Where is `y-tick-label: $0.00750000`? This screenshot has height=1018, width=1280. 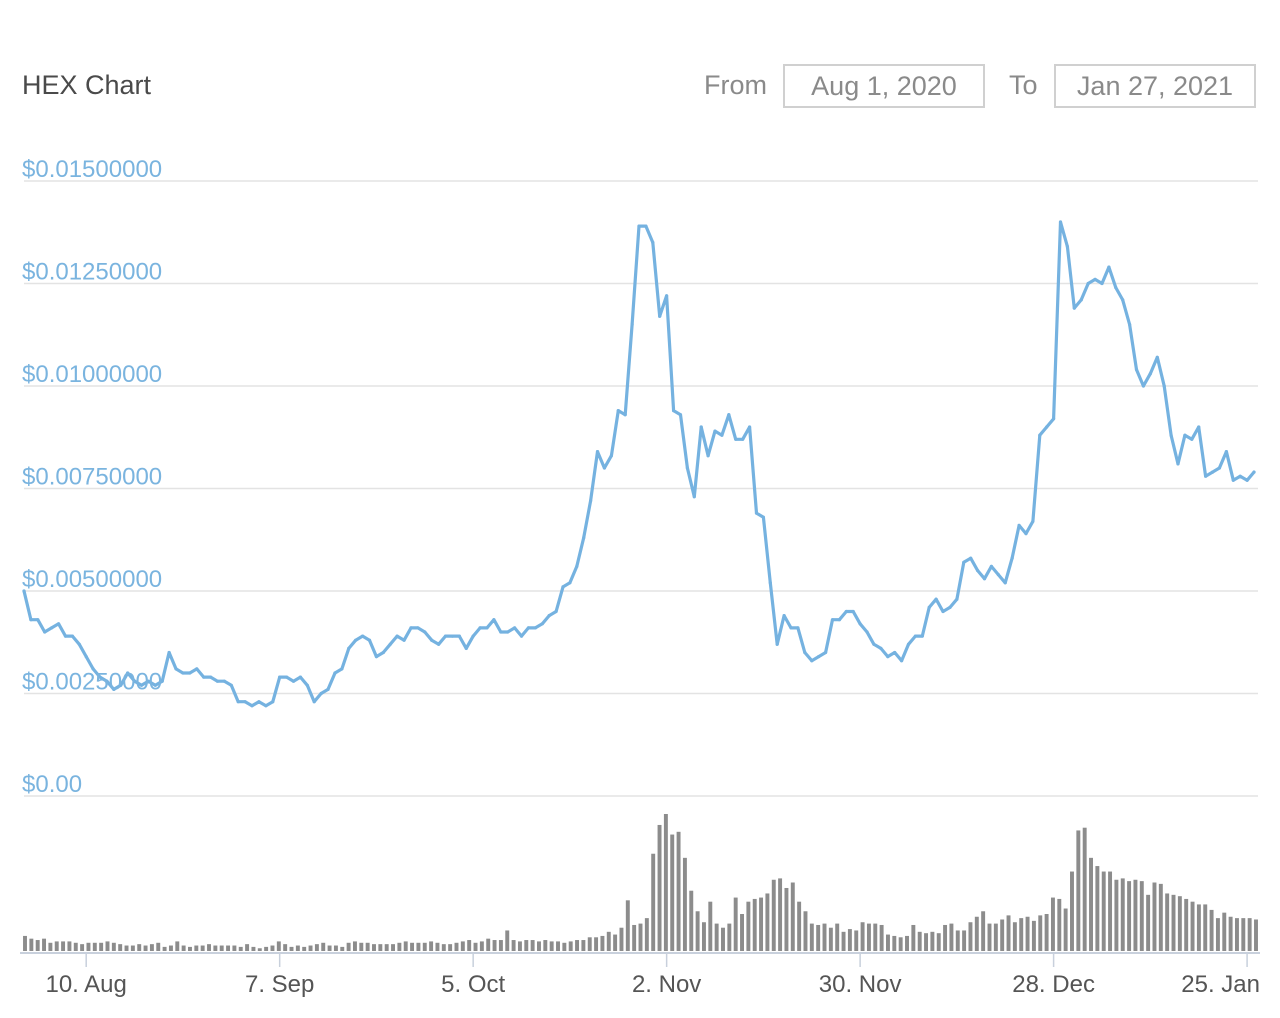 y-tick-label: $0.00750000 is located at coordinates (92, 477).